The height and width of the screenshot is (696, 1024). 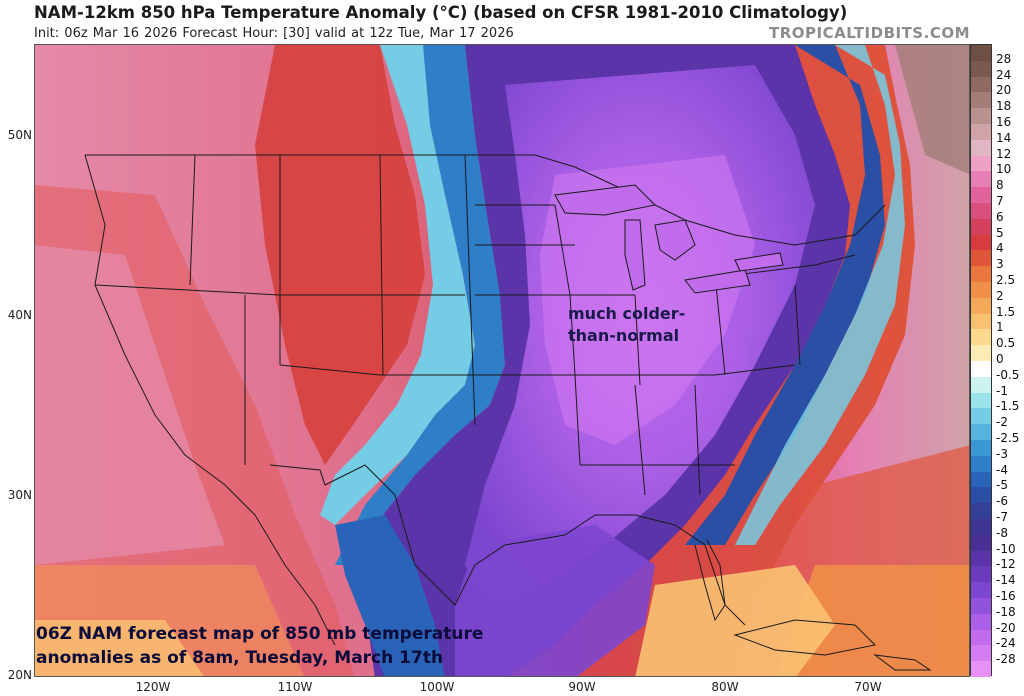 I want to click on colorbar-tick-label: 8, so click(x=1000, y=185).